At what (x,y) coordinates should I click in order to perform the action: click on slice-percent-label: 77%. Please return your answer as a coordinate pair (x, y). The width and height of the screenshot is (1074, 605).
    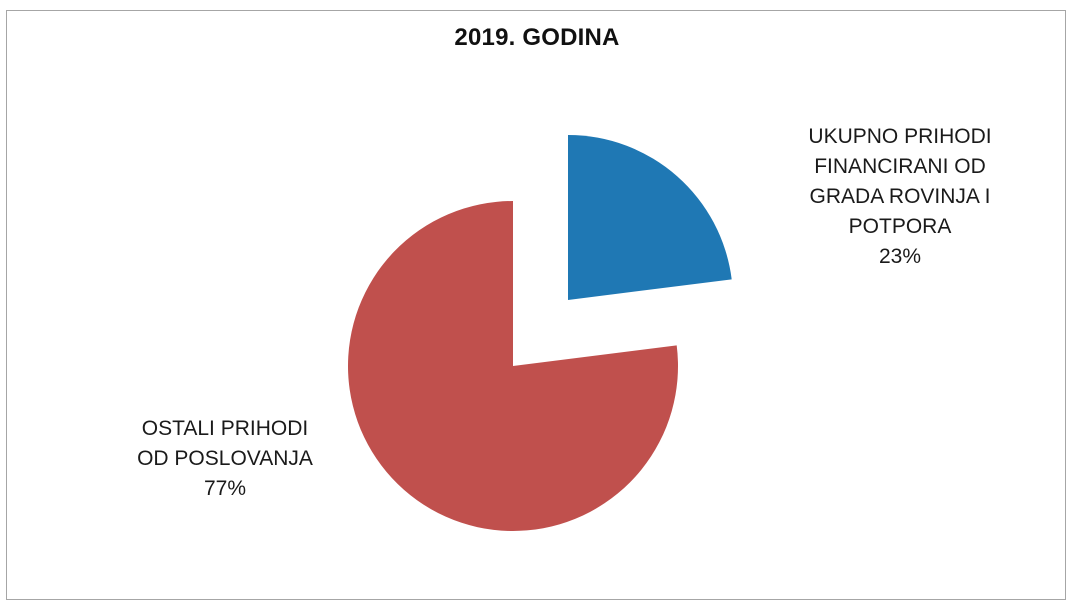
    Looking at the image, I should click on (225, 488).